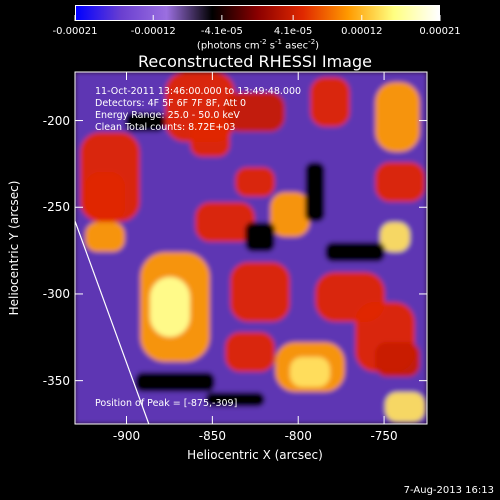 The height and width of the screenshot is (500, 500). What do you see at coordinates (257, 13) in the screenshot?
I see `colorbar` at bounding box center [257, 13].